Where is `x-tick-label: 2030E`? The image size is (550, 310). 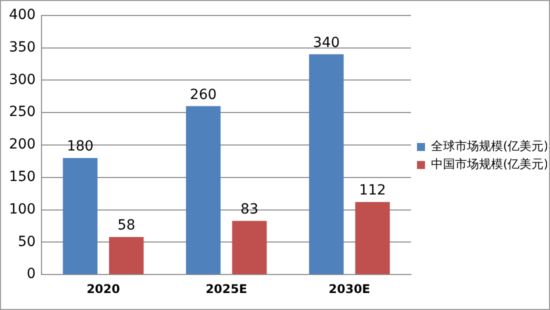 x-tick-label: 2030E is located at coordinates (349, 289).